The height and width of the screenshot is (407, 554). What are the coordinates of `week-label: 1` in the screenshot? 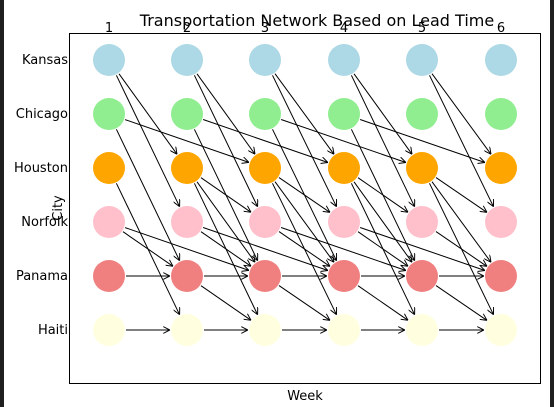 It's located at (109, 28).